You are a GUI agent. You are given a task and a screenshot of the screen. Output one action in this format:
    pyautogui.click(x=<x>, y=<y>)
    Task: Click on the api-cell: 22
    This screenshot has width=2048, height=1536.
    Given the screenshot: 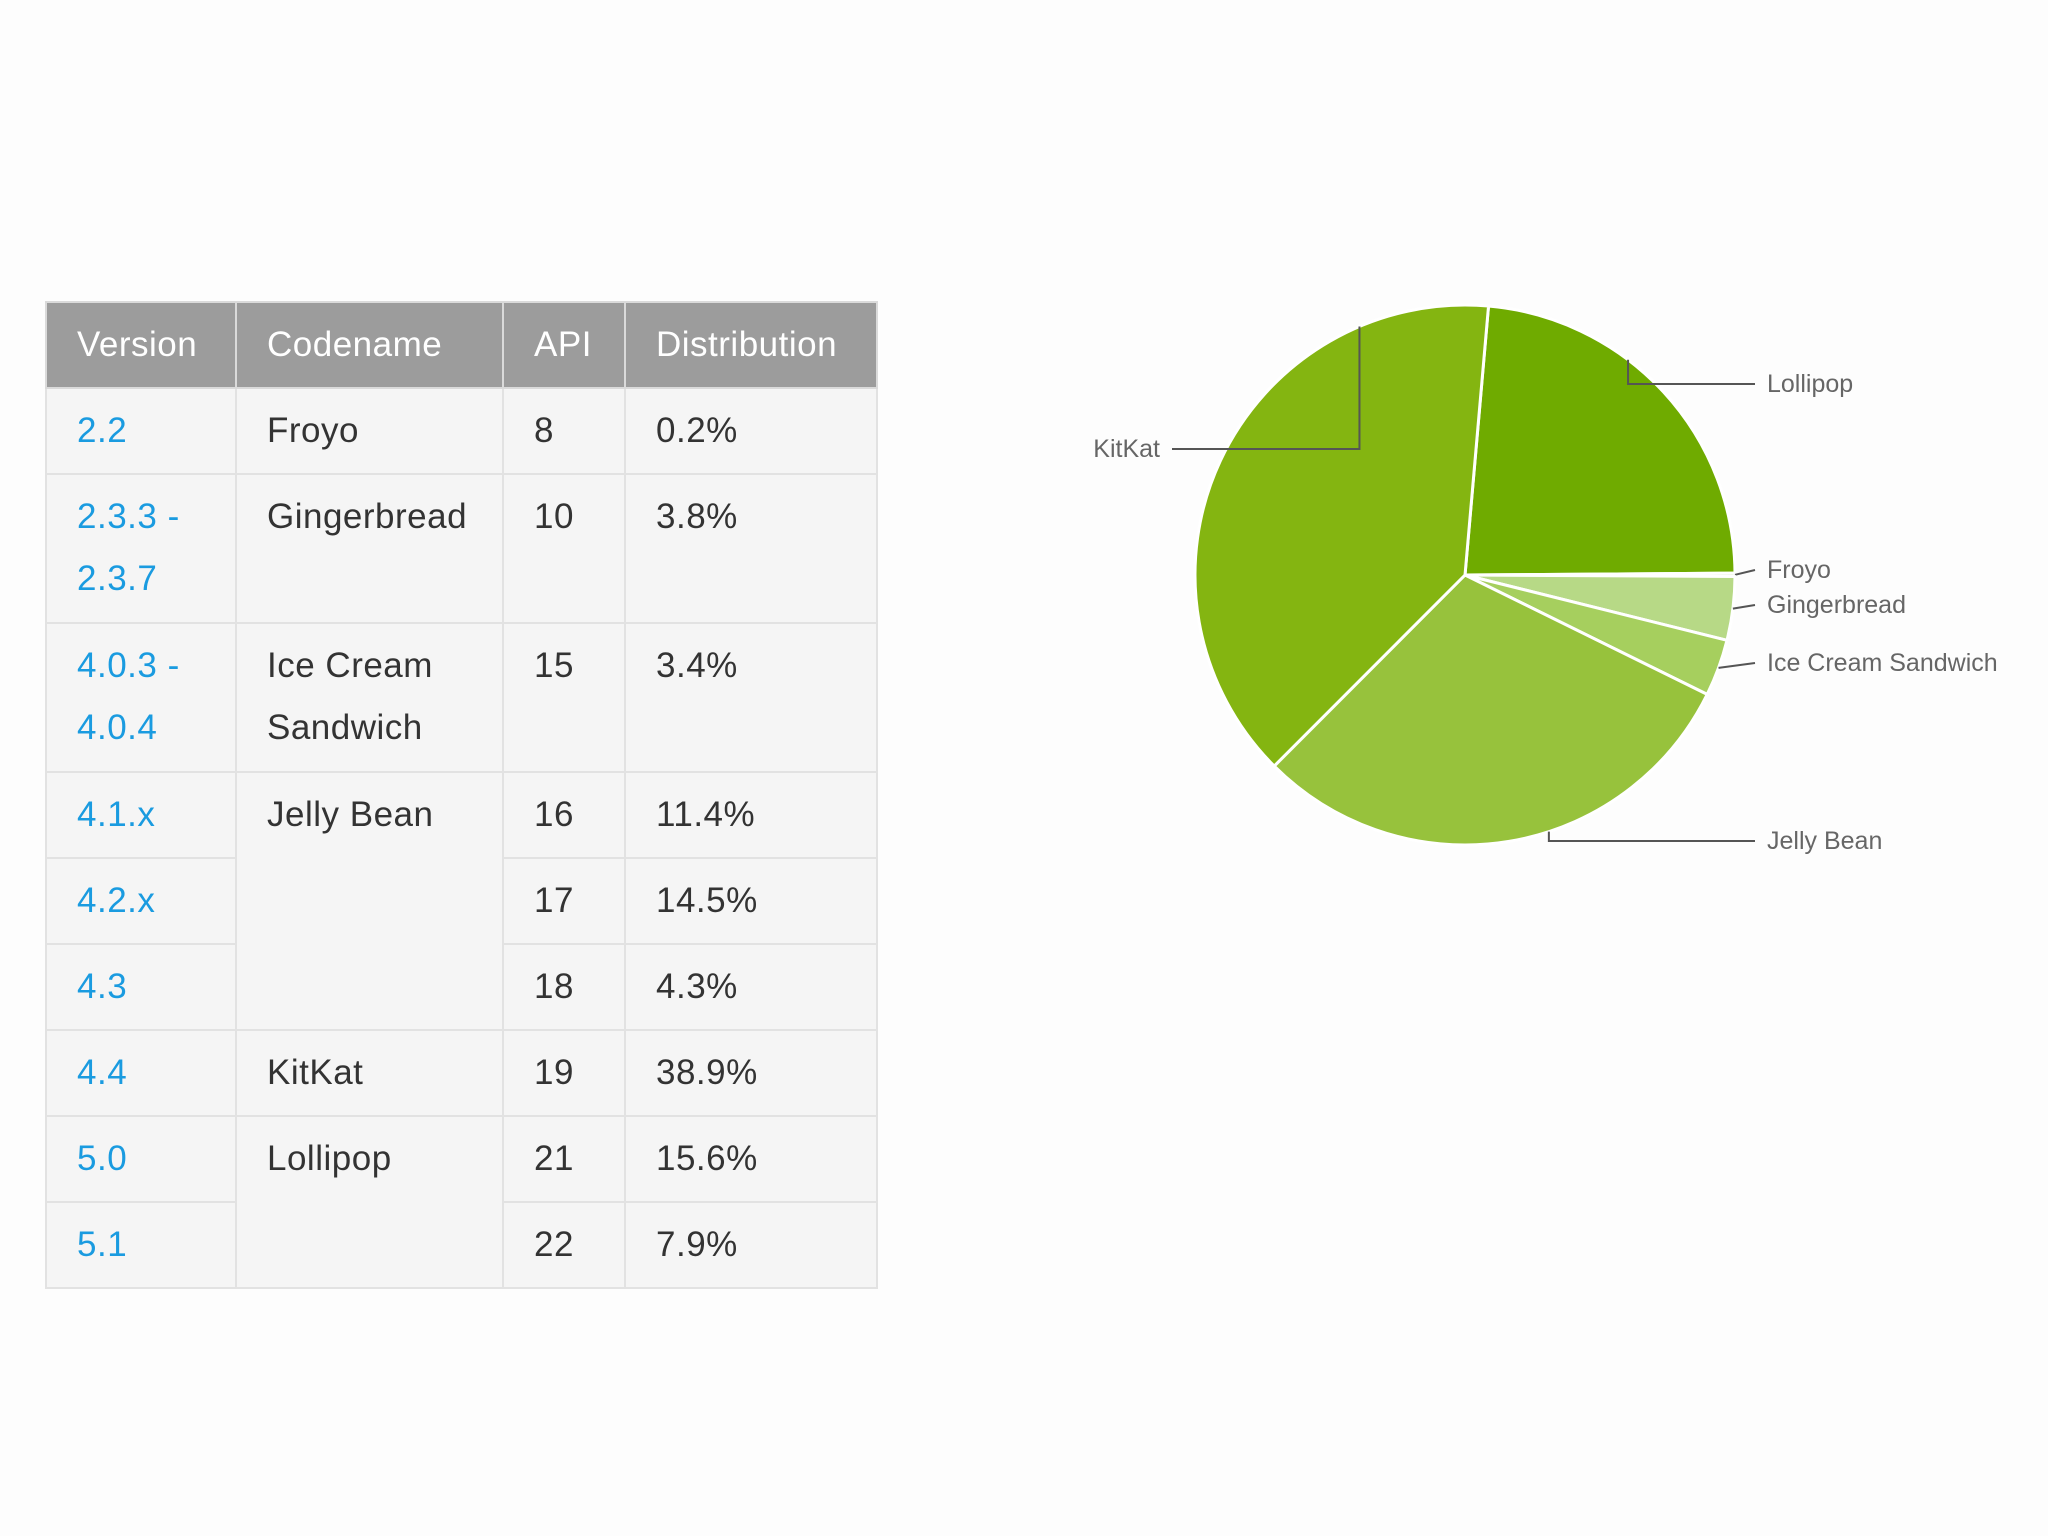 What is the action you would take?
    pyautogui.click(x=564, y=1245)
    